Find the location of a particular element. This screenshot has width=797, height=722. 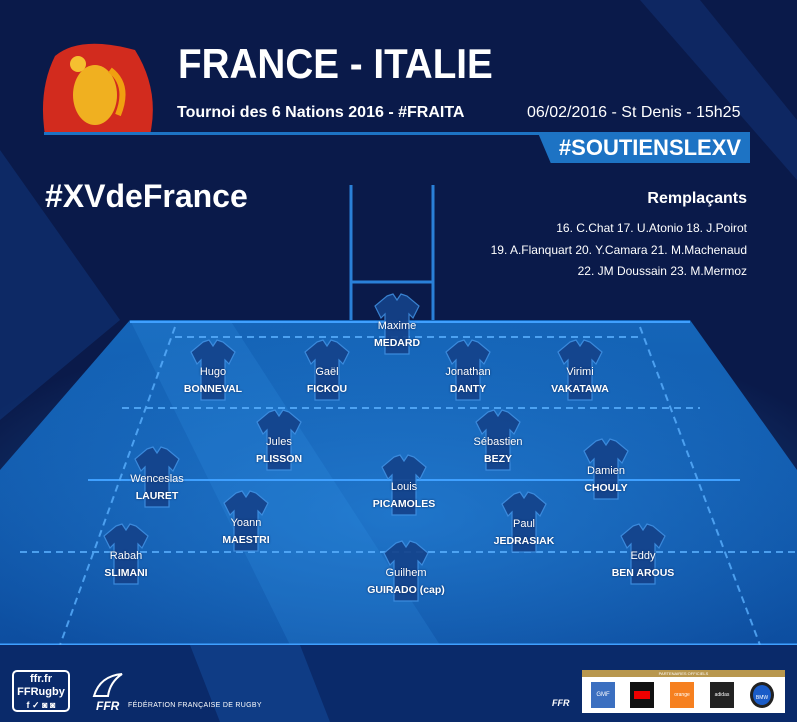

player-last-name: GUIRADO (cap) is located at coordinates (406, 590).